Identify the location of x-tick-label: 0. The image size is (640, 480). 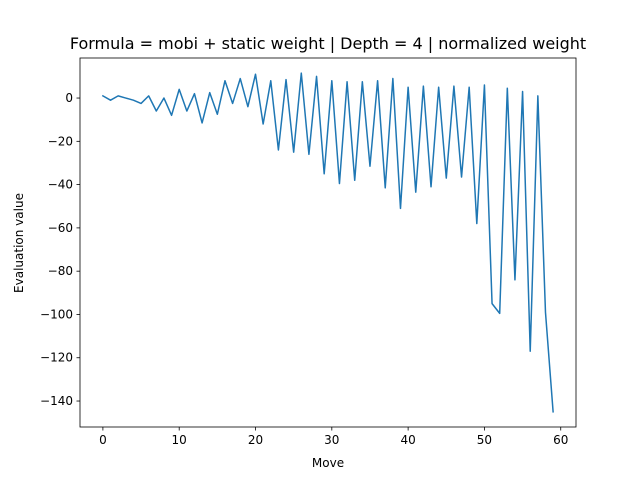
(103, 440).